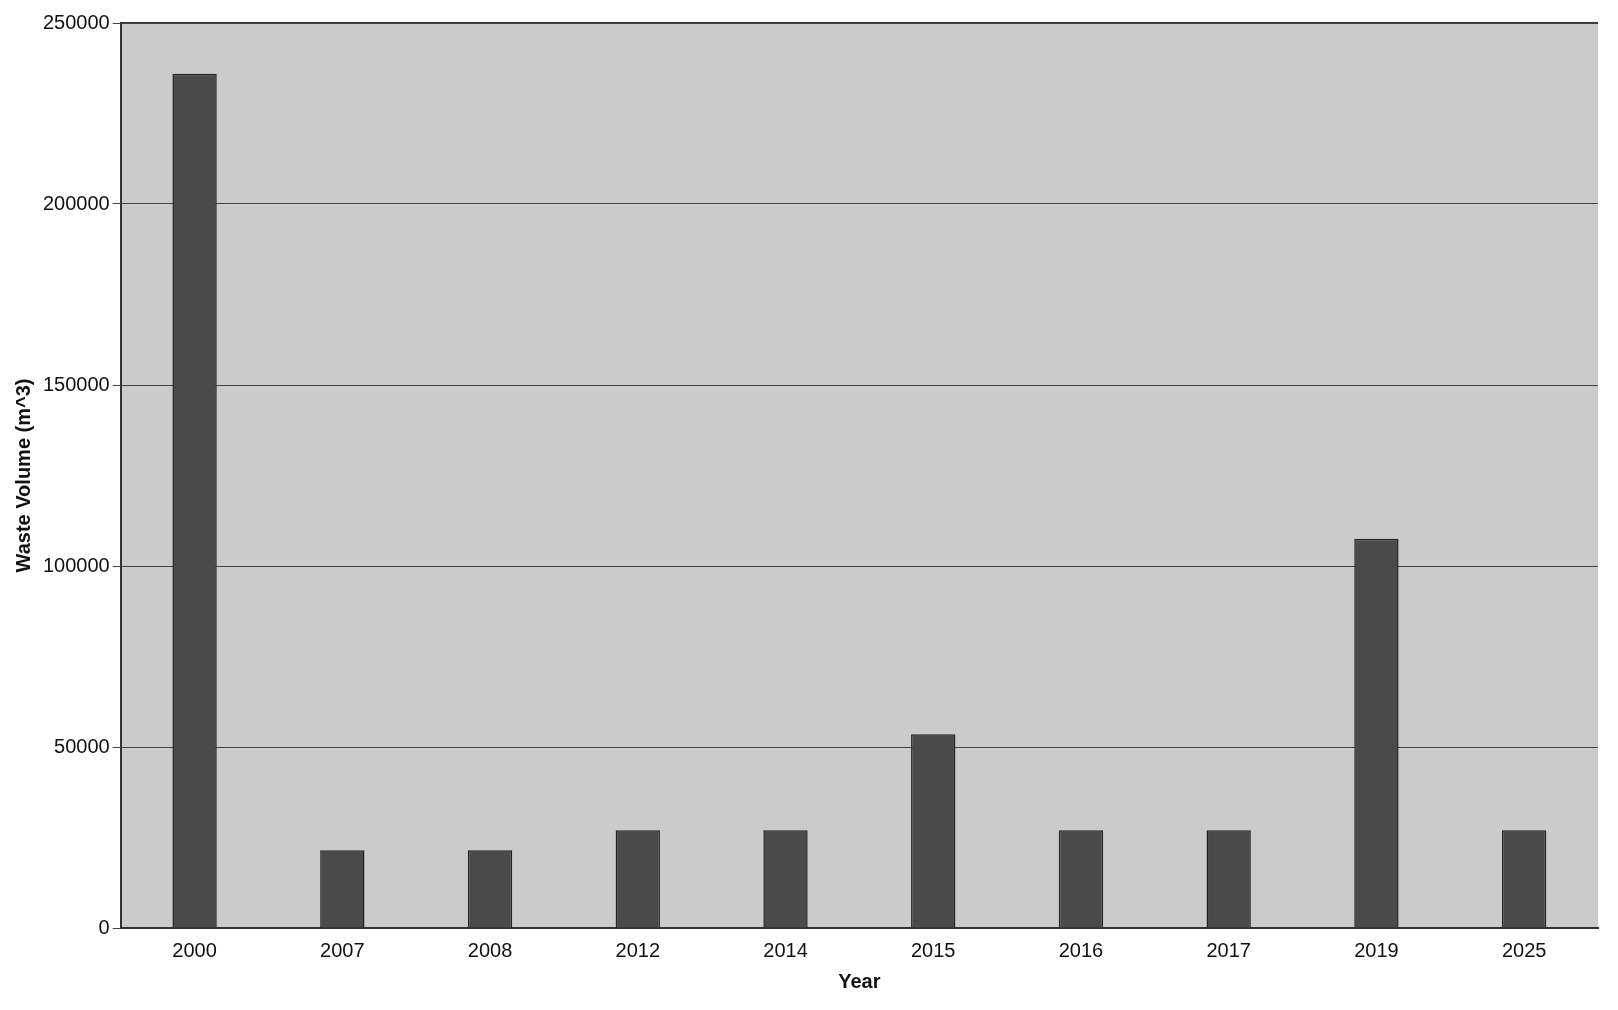 The image size is (1618, 1010). What do you see at coordinates (76, 383) in the screenshot?
I see `y-tick-label: 150000` at bounding box center [76, 383].